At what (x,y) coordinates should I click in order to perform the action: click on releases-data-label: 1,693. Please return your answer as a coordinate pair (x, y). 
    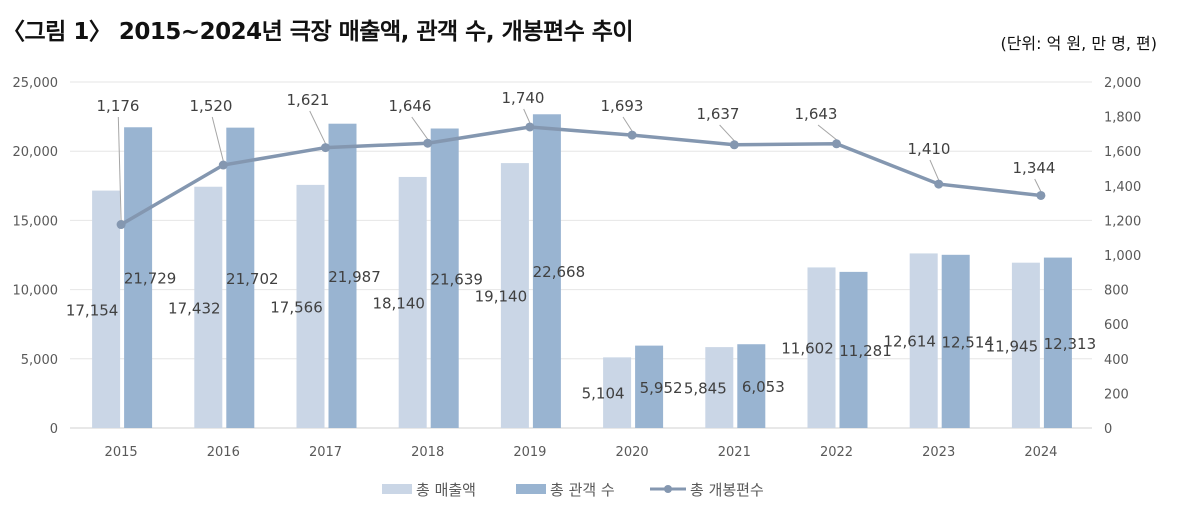
    Looking at the image, I should click on (622, 106).